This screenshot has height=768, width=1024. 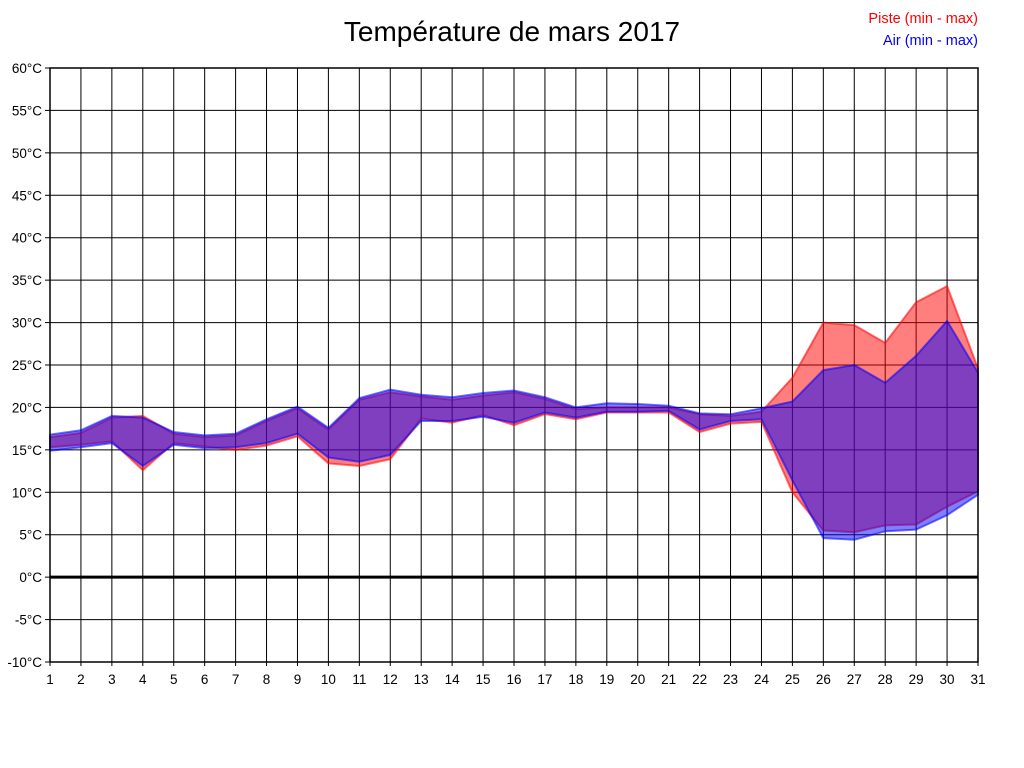 I want to click on x-tick-label: 24, so click(x=762, y=679).